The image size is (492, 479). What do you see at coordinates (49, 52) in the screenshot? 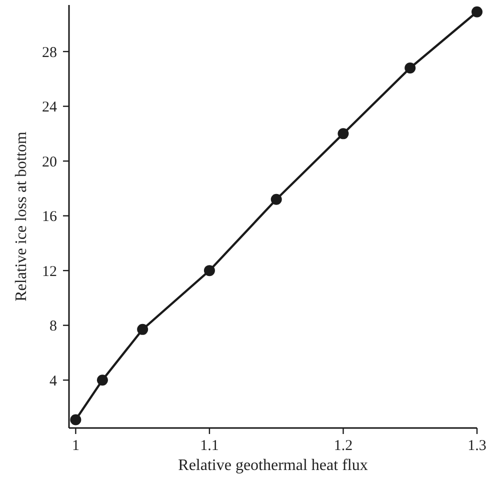
I see `y-tick-label: 28` at bounding box center [49, 52].